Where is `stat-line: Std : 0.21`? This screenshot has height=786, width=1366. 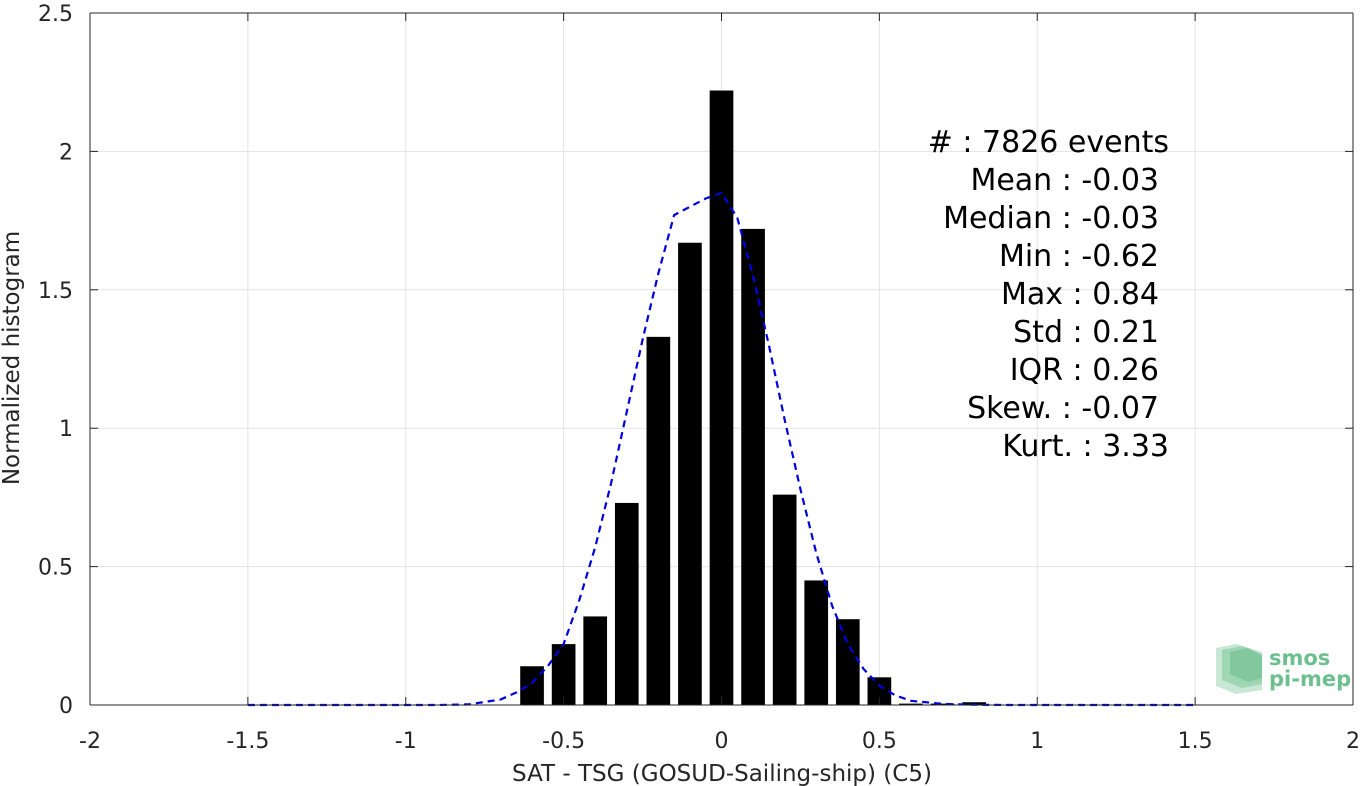
stat-line: Std : 0.21 is located at coordinates (1086, 332).